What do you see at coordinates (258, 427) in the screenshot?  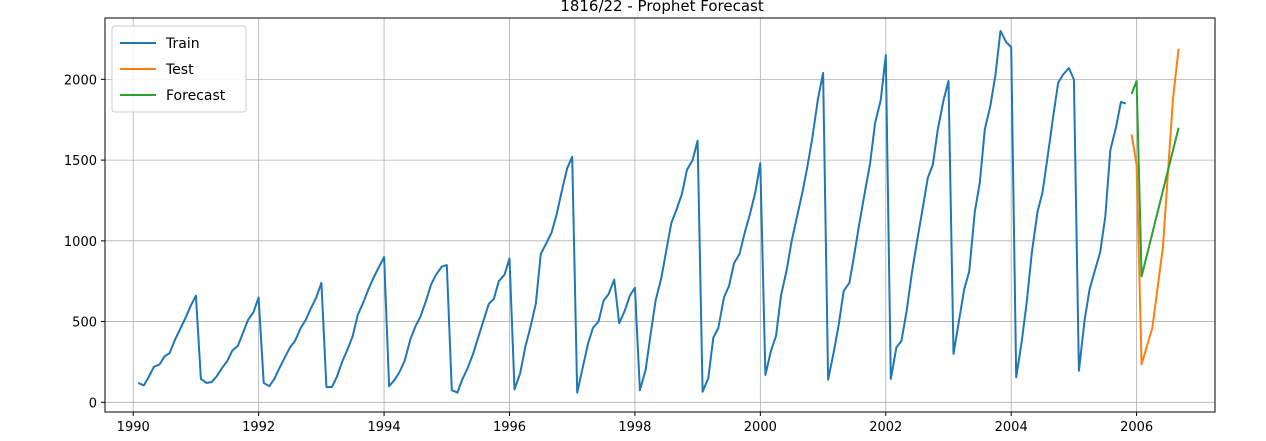 I see `x-tick-label: 1992` at bounding box center [258, 427].